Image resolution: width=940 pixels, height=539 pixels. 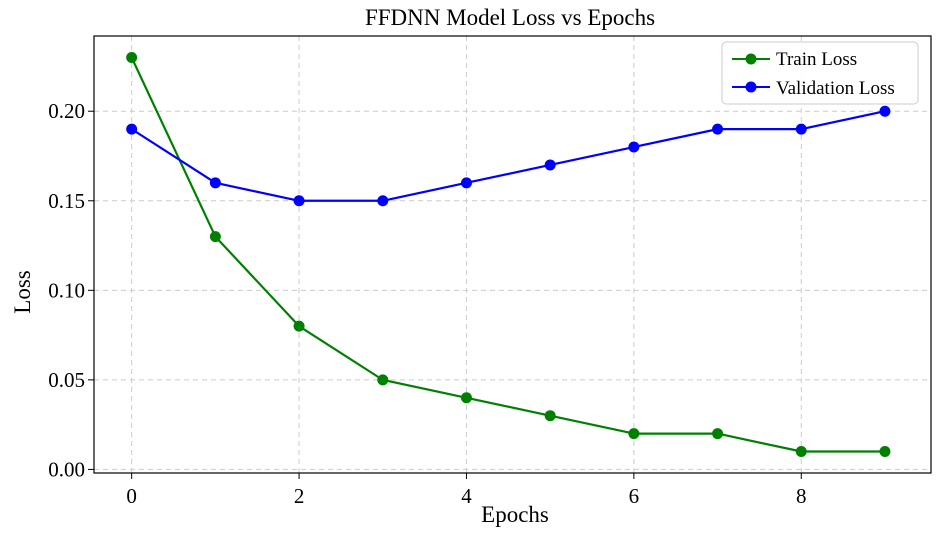 What do you see at coordinates (66, 469) in the screenshot?
I see `y-tick-label: 0.00` at bounding box center [66, 469].